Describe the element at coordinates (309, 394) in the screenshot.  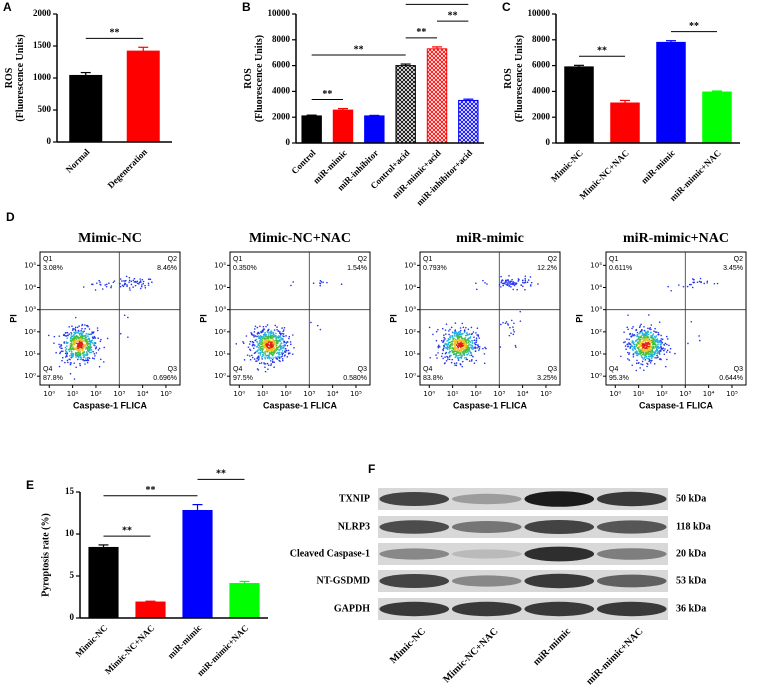
I see `x-tick-label: 10³` at that location.